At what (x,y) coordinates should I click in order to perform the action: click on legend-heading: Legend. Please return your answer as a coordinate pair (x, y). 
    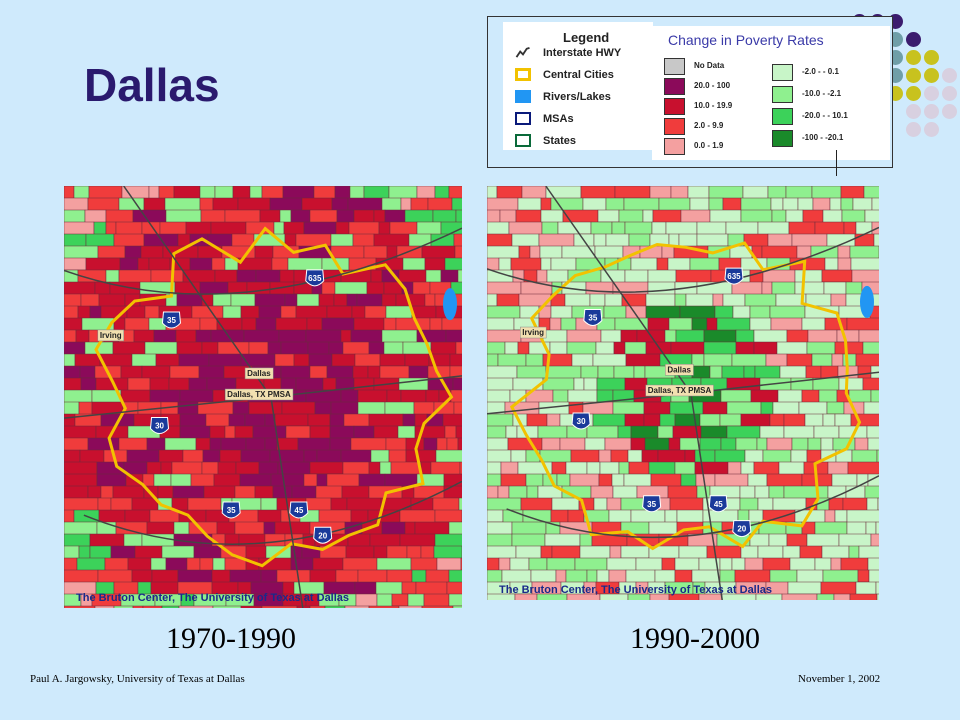
    Looking at the image, I should click on (586, 37).